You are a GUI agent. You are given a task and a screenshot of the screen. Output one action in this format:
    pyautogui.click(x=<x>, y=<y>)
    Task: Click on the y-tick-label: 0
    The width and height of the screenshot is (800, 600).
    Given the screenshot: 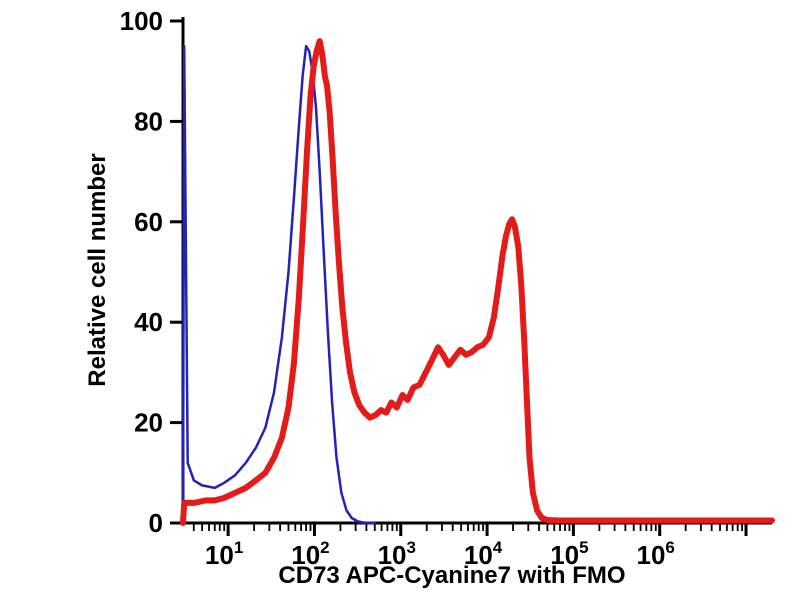 What is the action you would take?
    pyautogui.click(x=156, y=523)
    